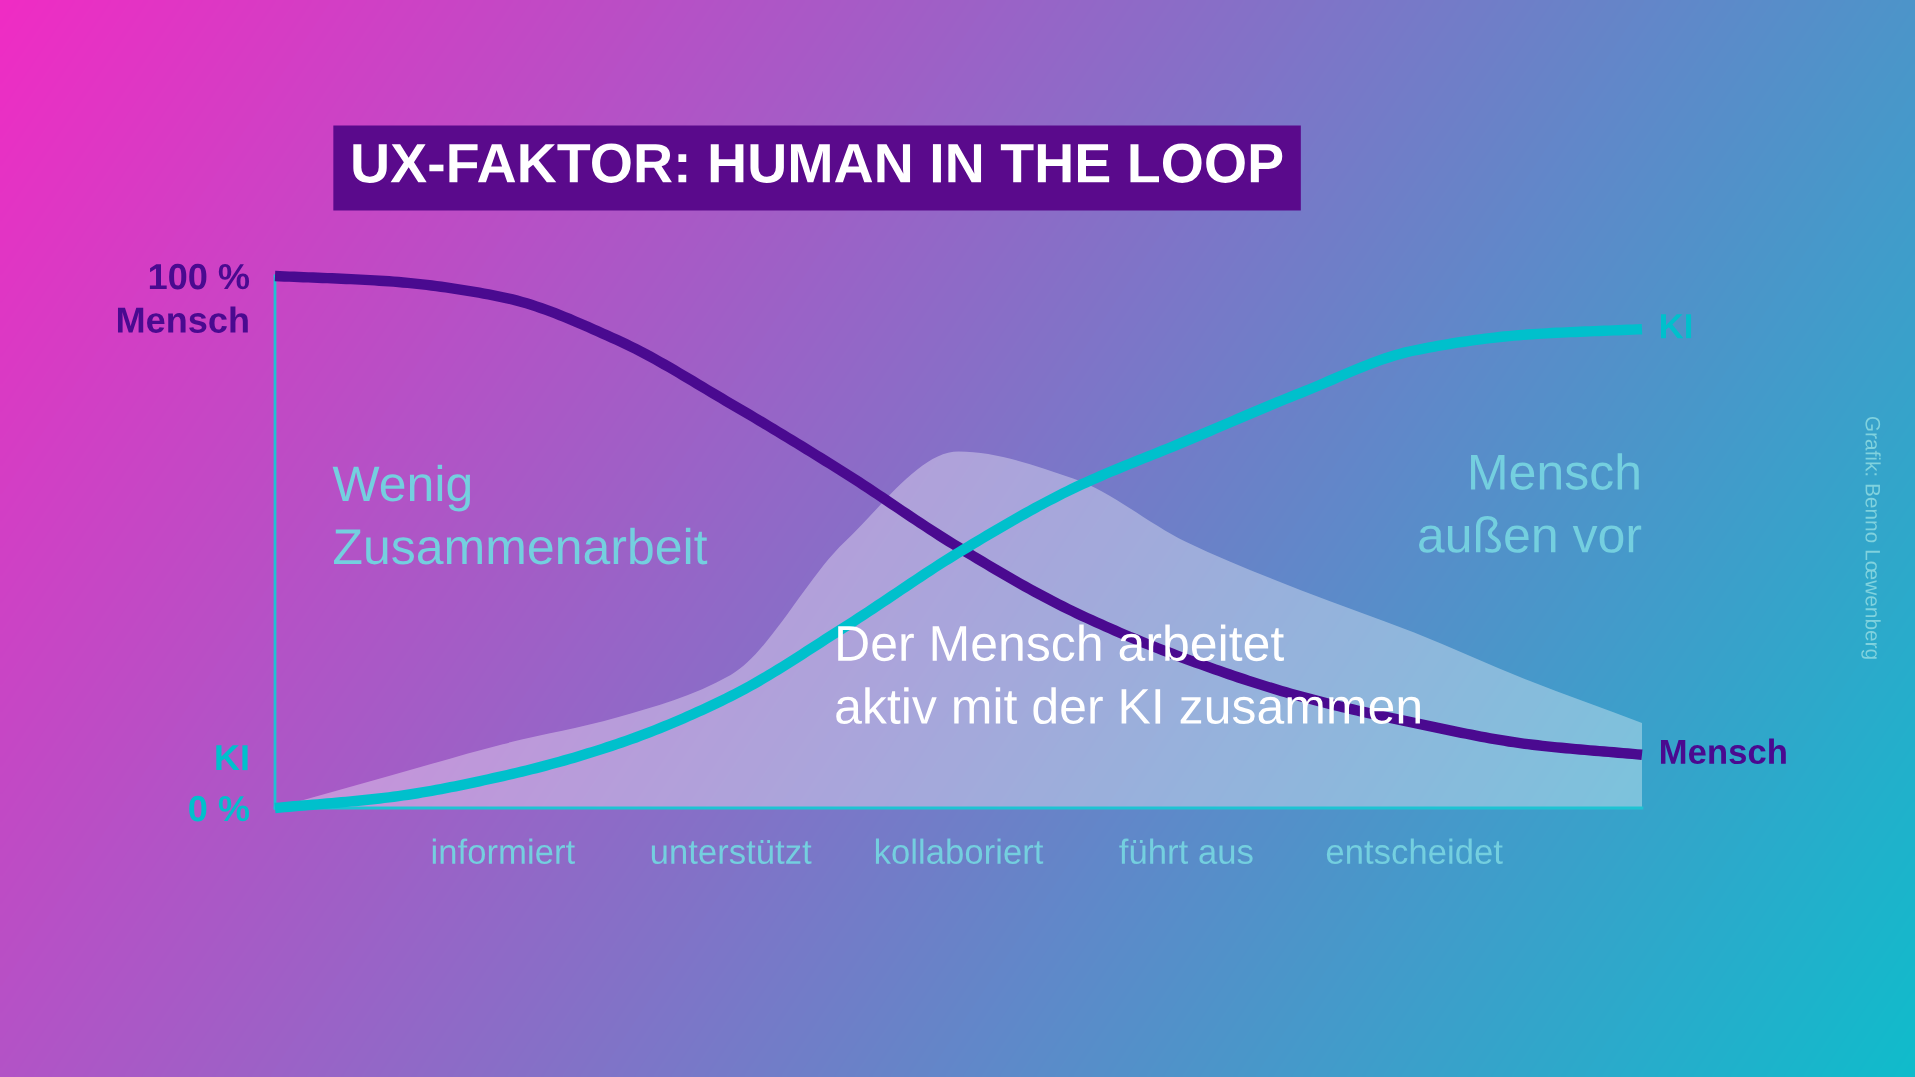 This screenshot has height=1077, width=1915. I want to click on annotation: Mensch außen vor, so click(1530, 503).